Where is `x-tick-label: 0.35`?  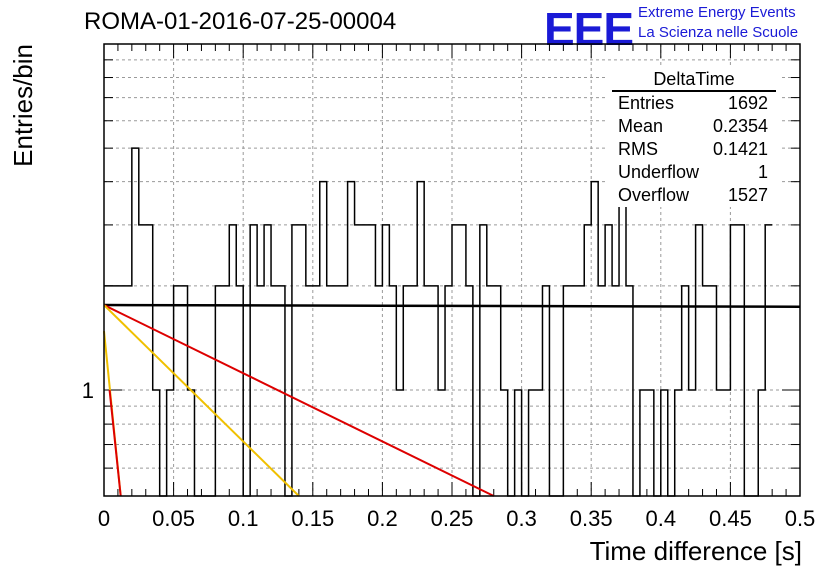 x-tick-label: 0.35 is located at coordinates (591, 518).